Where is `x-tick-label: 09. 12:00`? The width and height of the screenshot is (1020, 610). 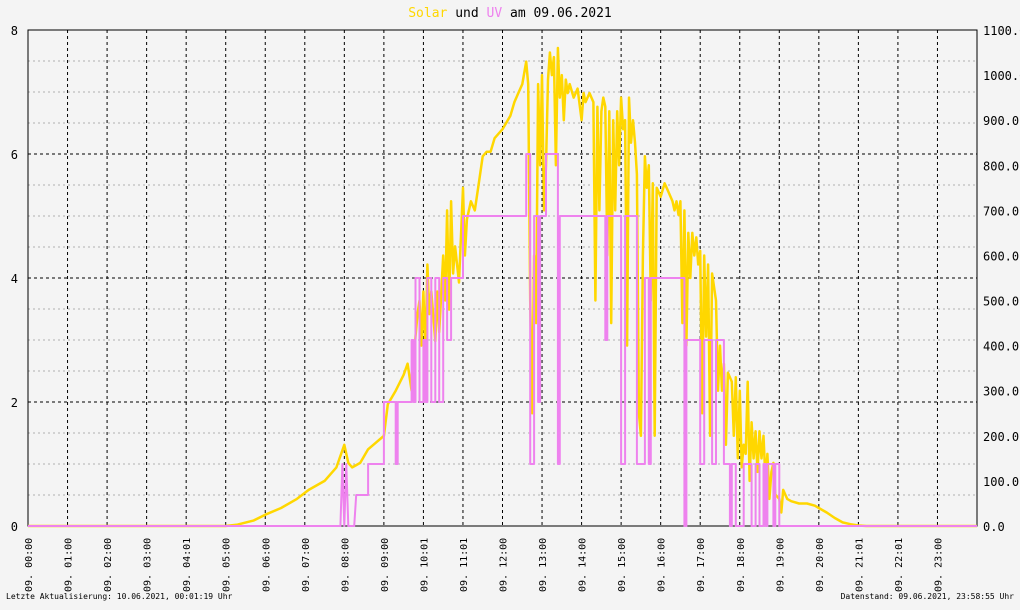 x-tick-label: 09. 12:00 is located at coordinates (504, 565).